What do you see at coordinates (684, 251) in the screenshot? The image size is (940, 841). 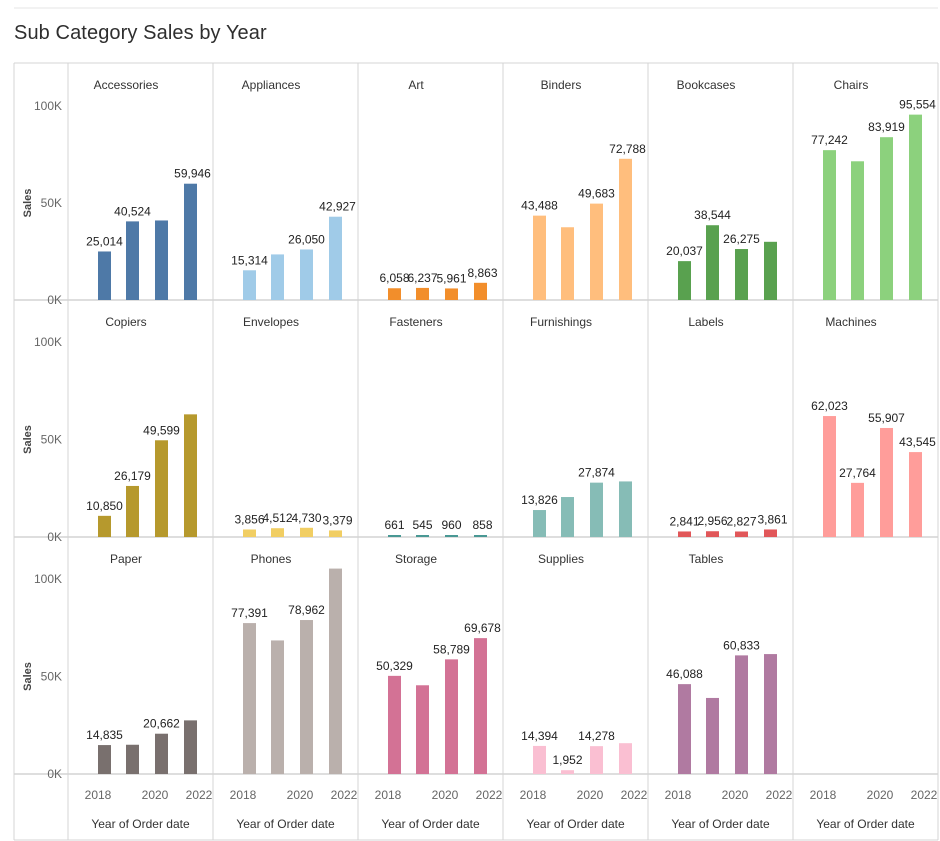 I see `data-label-bookcases-2018: 20,037` at bounding box center [684, 251].